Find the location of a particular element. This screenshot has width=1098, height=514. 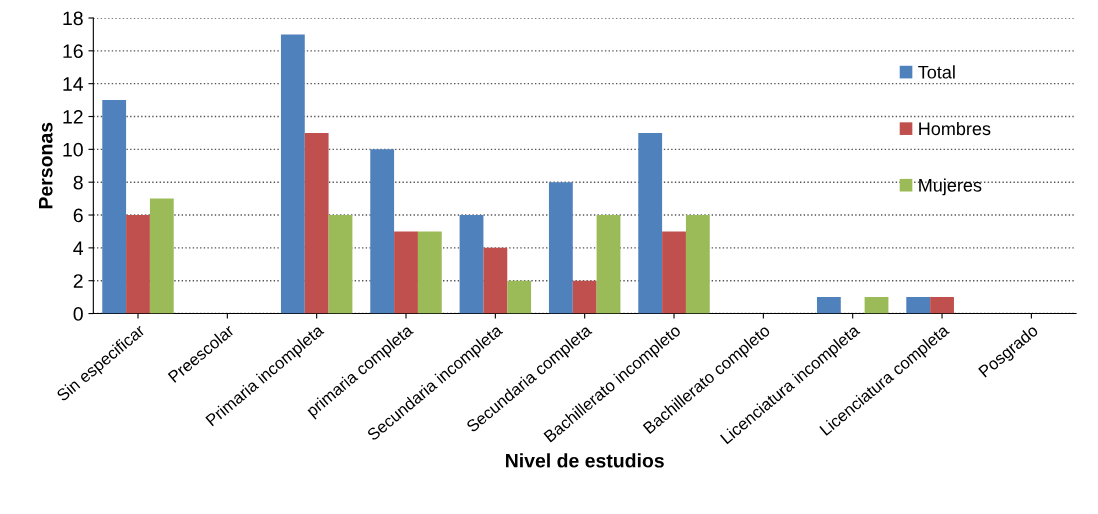

x-axis-title: Nivel de estudios is located at coordinates (585, 460).